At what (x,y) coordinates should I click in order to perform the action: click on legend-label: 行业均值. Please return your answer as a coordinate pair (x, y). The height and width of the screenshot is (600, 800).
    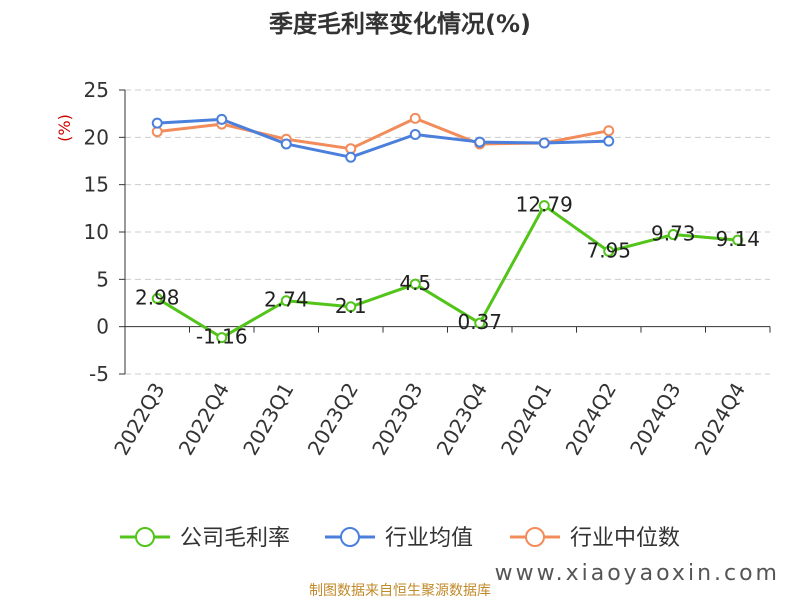
    Looking at the image, I should click on (429, 538).